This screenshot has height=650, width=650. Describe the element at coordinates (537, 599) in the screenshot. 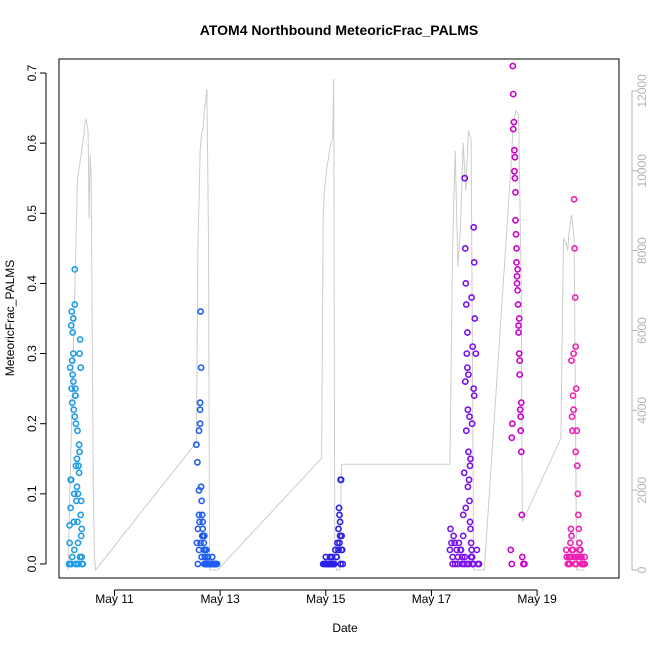

I see `x-tick-label: May 19` at that location.